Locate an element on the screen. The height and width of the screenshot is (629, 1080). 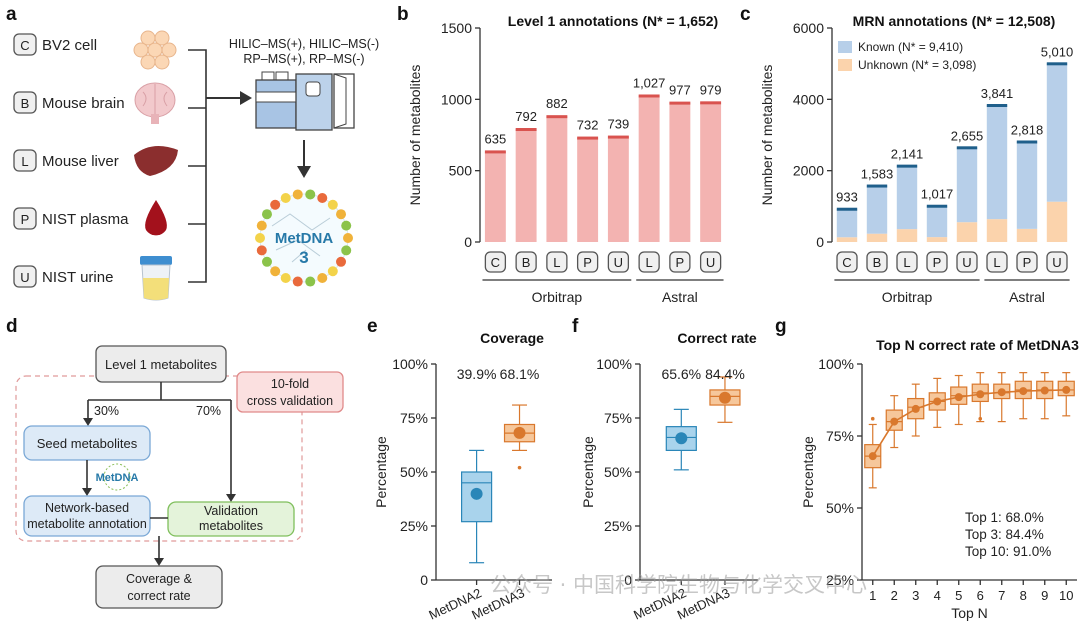
data-label: 739 is located at coordinates (619, 124).